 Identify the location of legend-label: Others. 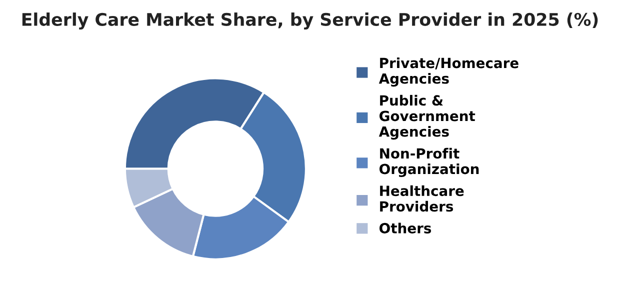
(406, 228).